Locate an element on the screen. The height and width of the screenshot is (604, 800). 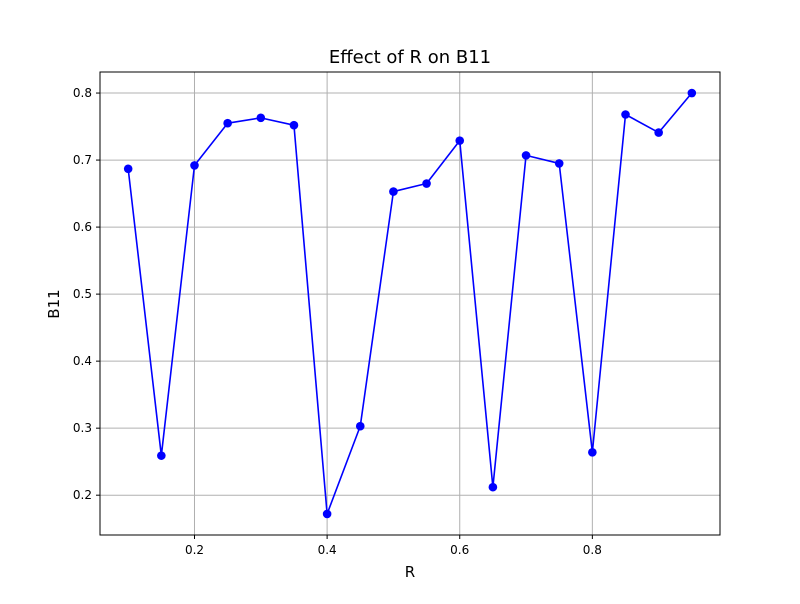
x-axis-label: R is located at coordinates (410, 572).